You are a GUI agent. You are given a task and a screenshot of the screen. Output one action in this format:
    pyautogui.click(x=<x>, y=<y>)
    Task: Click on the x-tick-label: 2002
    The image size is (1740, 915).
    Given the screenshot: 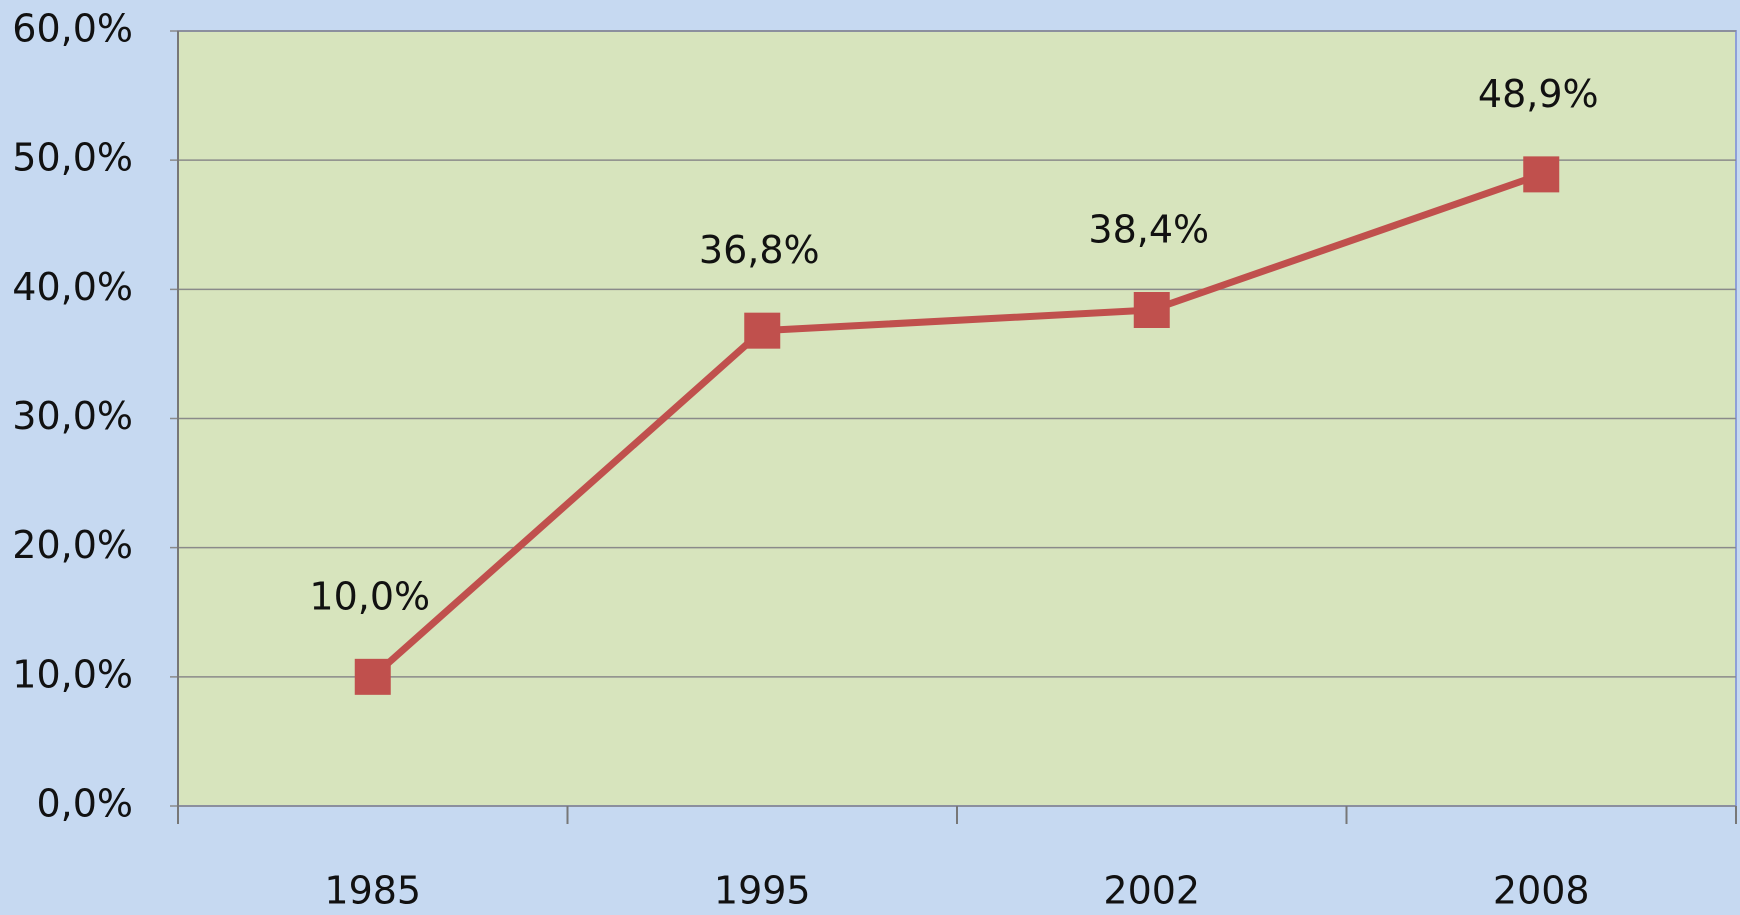 What is the action you would take?
    pyautogui.click(x=1151, y=891)
    